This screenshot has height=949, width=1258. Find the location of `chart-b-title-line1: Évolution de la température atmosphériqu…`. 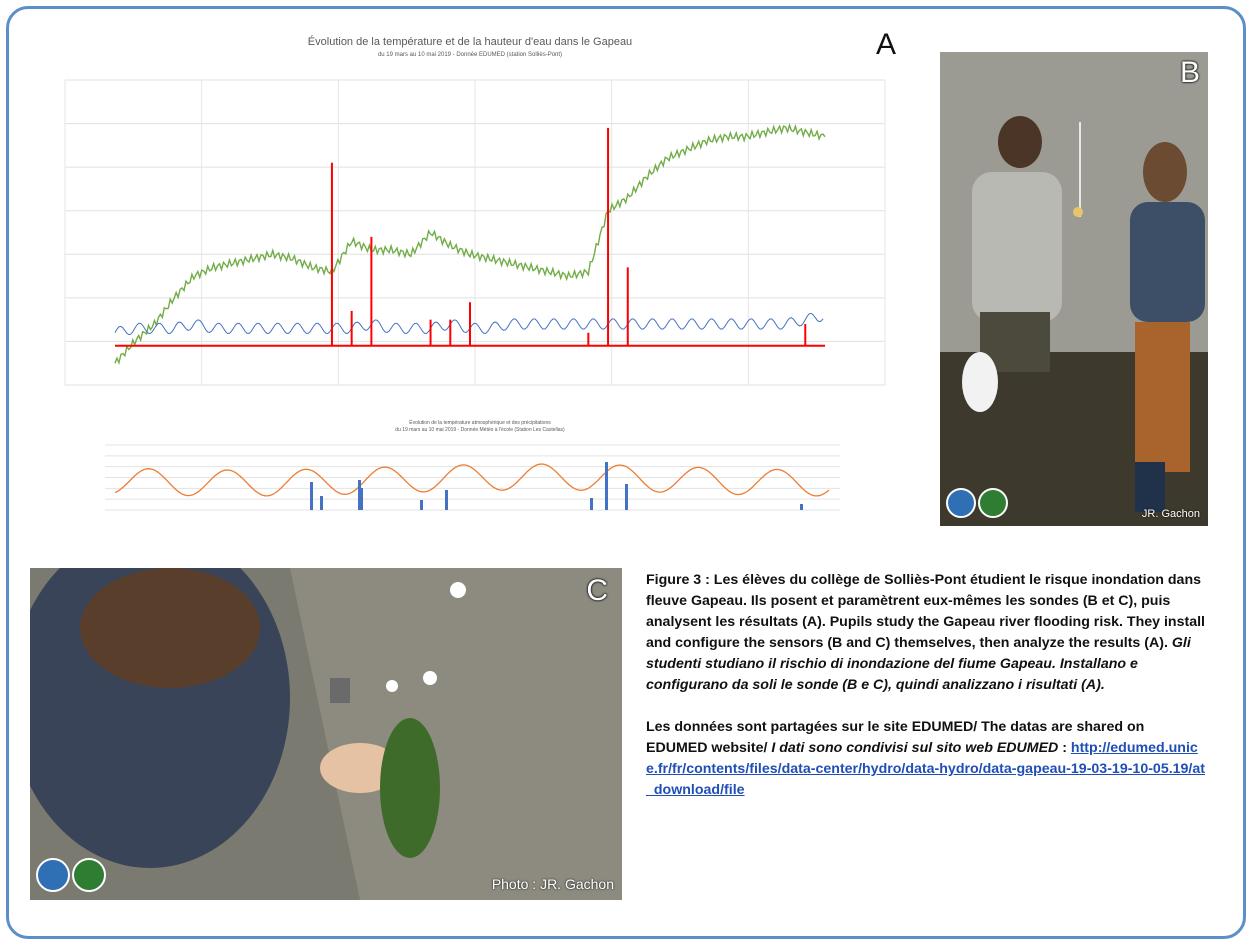

chart-b-title-line1: Évolution de la température atmosphériqu… is located at coordinates (480, 423).